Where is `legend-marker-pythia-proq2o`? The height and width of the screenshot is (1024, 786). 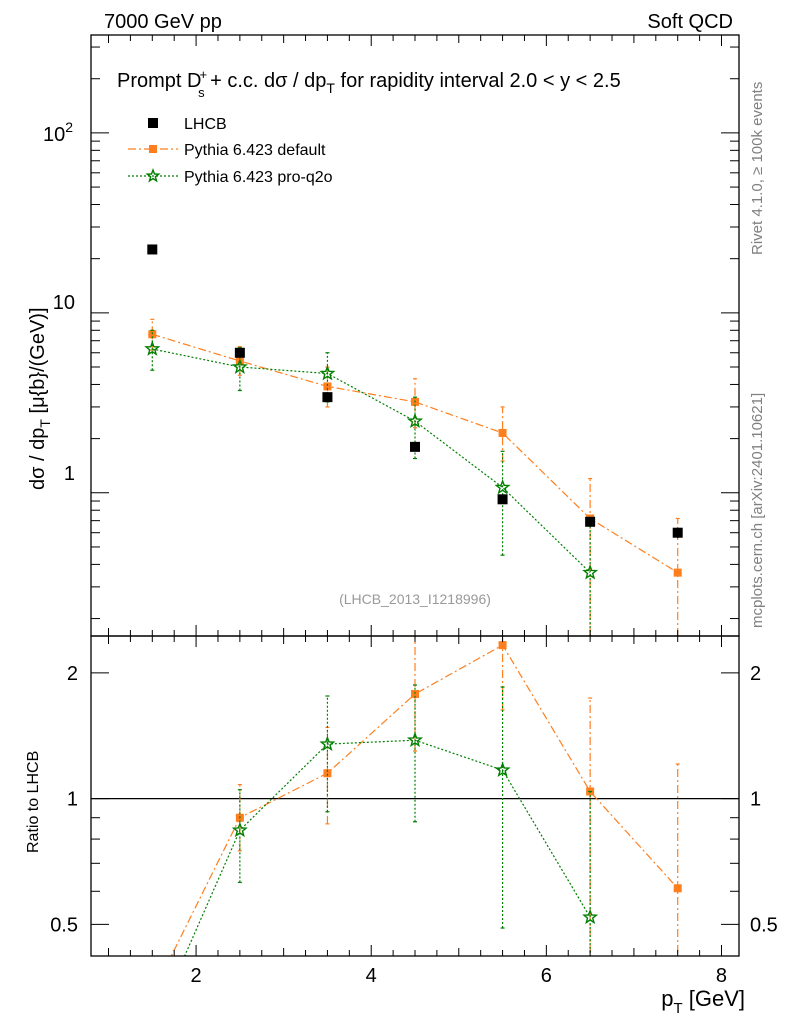
legend-marker-pythia-proq2o is located at coordinates (153, 175).